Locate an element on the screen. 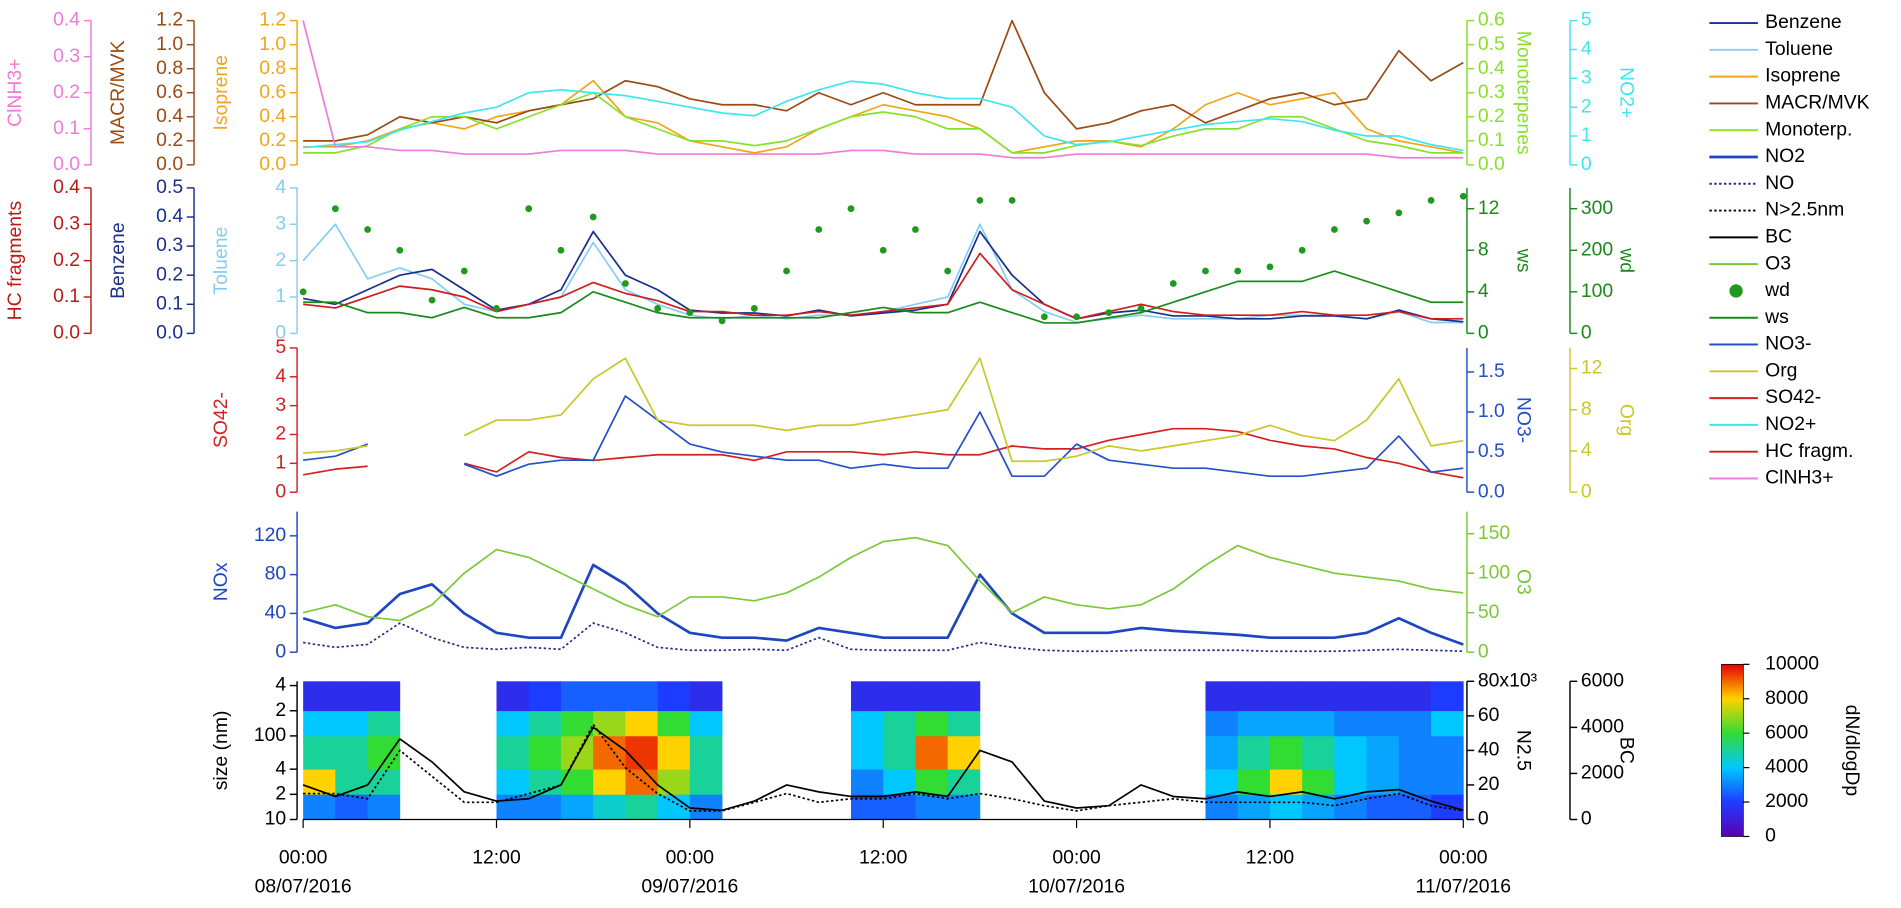 This screenshot has width=1901, height=908. y-tick-label: 1 is located at coordinates (280, 462).